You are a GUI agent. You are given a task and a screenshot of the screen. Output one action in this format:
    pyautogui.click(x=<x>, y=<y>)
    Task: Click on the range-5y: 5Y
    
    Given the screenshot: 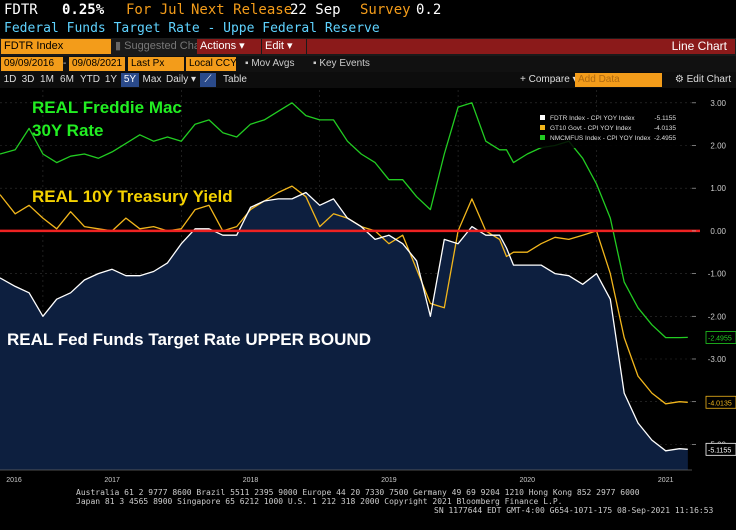 What is the action you would take?
    pyautogui.click(x=130, y=80)
    